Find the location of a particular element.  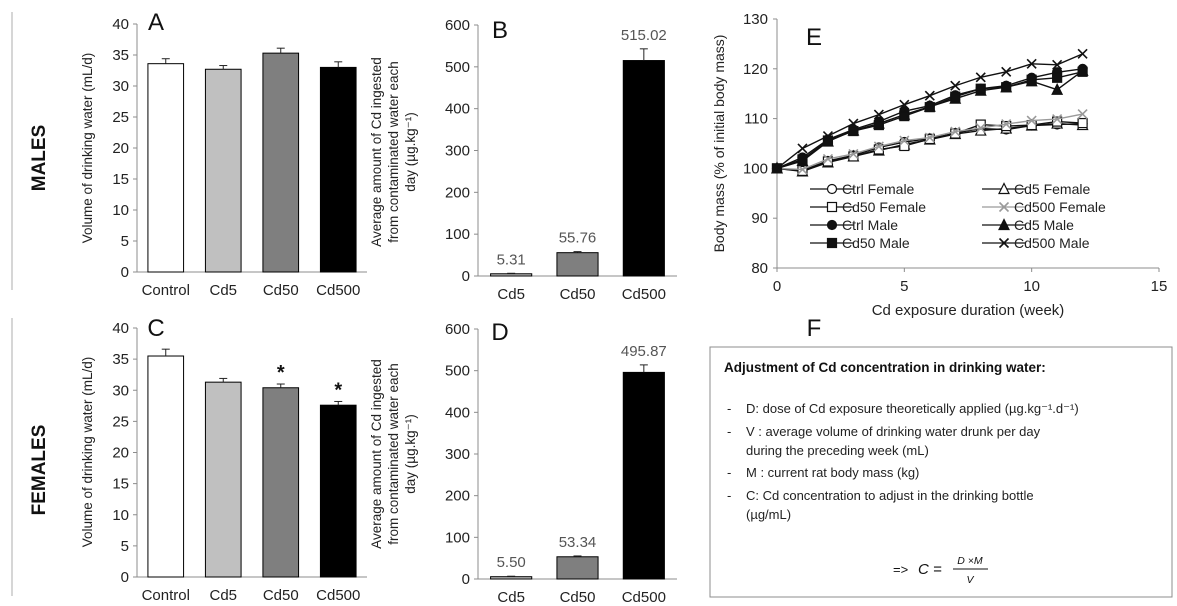

panel-a-y-tick-label: 40 is located at coordinates (120, 24).